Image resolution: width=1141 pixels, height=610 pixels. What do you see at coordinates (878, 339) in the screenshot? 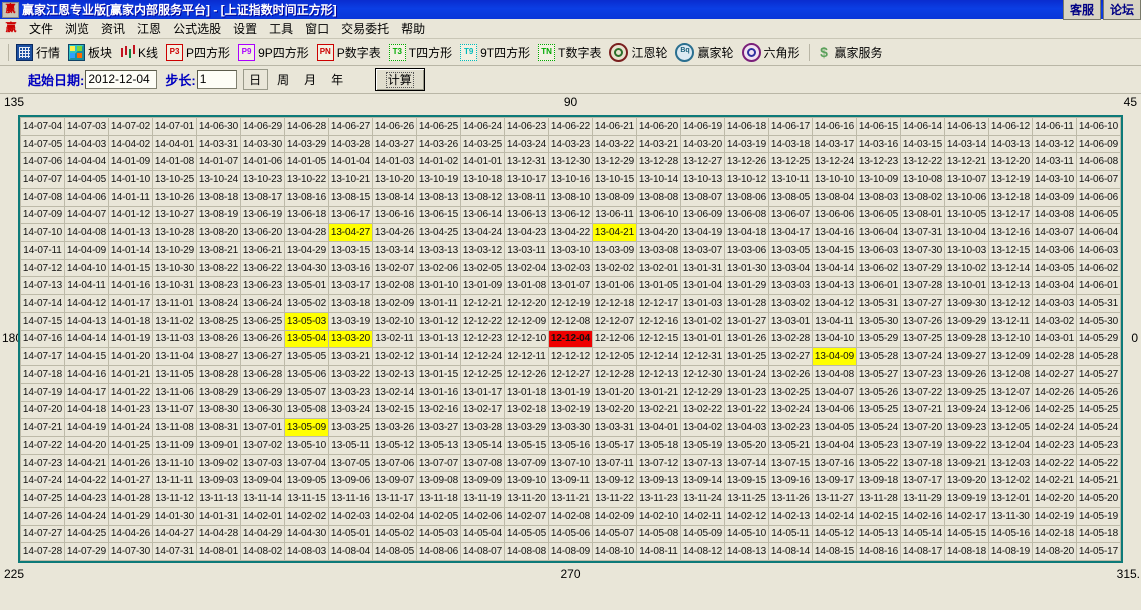
I see `time-square-cell: 13-05-29` at bounding box center [878, 339].